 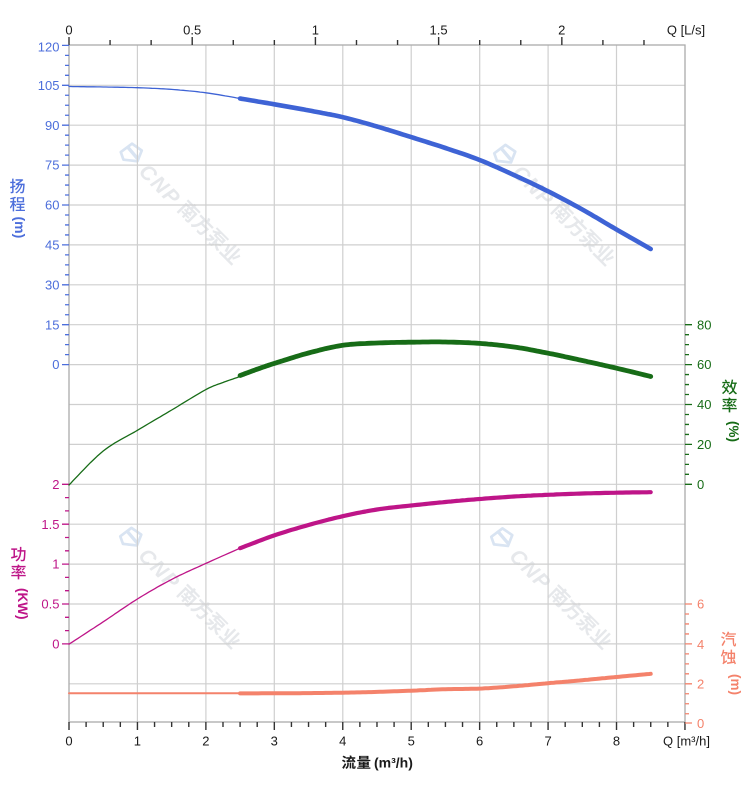 I want to click on svg-text: 8, so click(x=616, y=741).